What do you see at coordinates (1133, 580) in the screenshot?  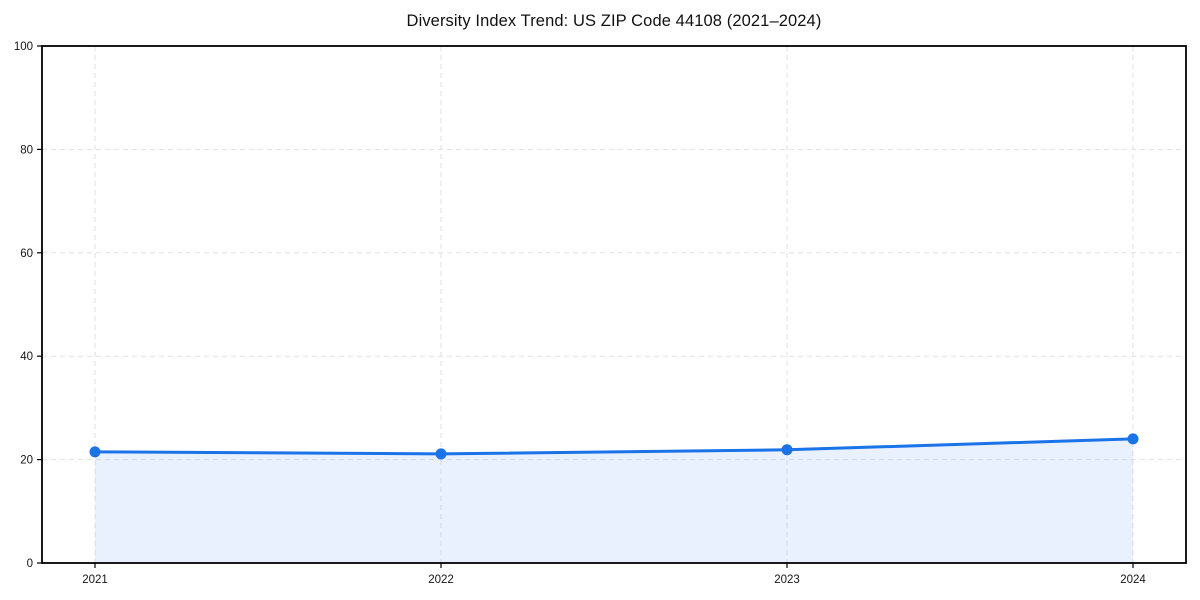 I see `x-tick-label: 2024` at bounding box center [1133, 580].